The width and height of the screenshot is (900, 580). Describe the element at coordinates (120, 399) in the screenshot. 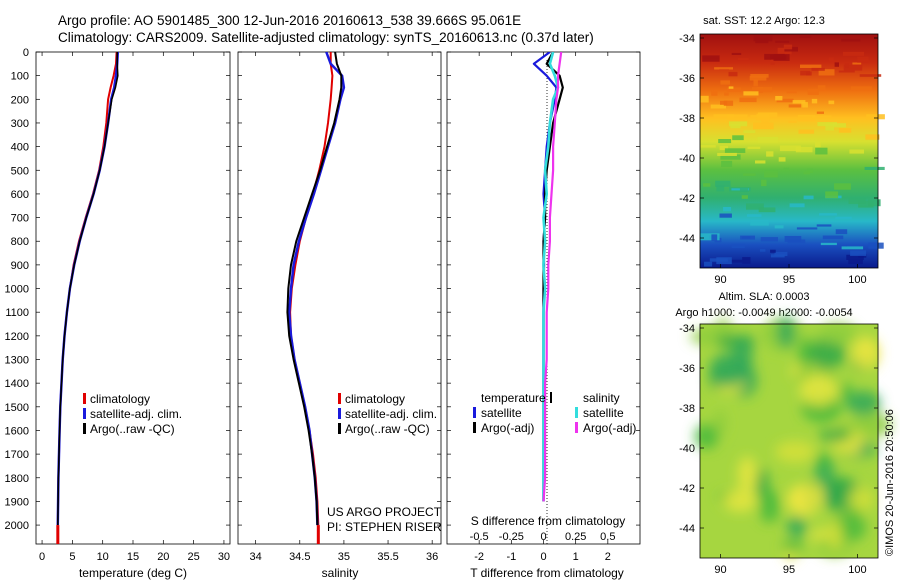

I see `legend-label-climatology: climatology` at that location.